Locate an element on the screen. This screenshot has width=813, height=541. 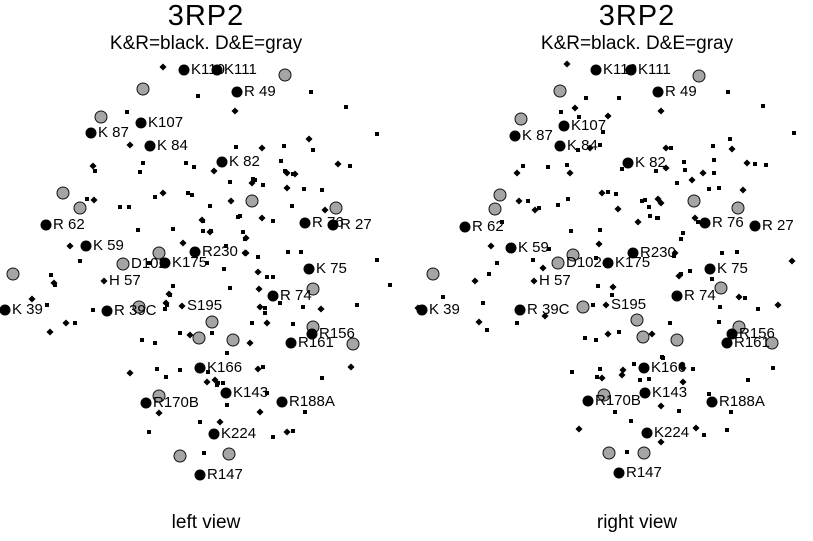
residue-label: H 57 is located at coordinates (125, 281).